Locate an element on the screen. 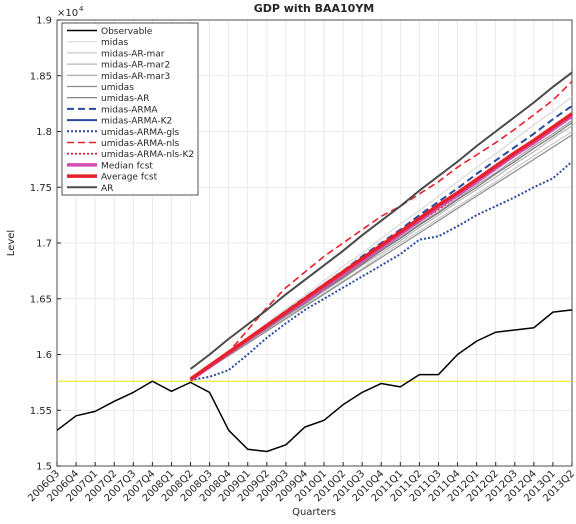  legend-label: umidas-ARMA-nls-K2 is located at coordinates (147, 155).